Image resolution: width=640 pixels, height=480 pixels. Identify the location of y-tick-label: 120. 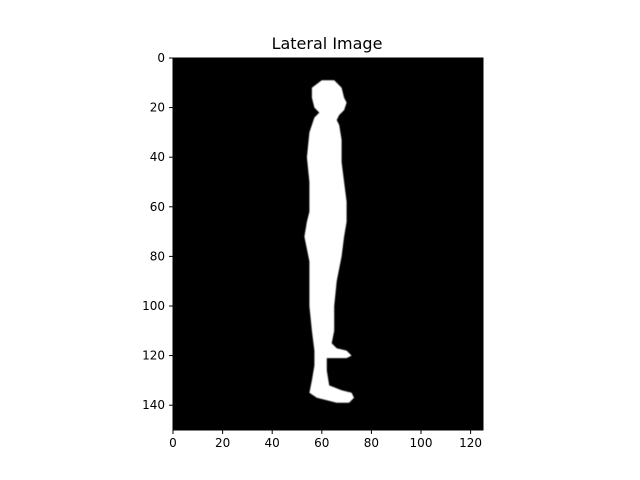
(153, 356).